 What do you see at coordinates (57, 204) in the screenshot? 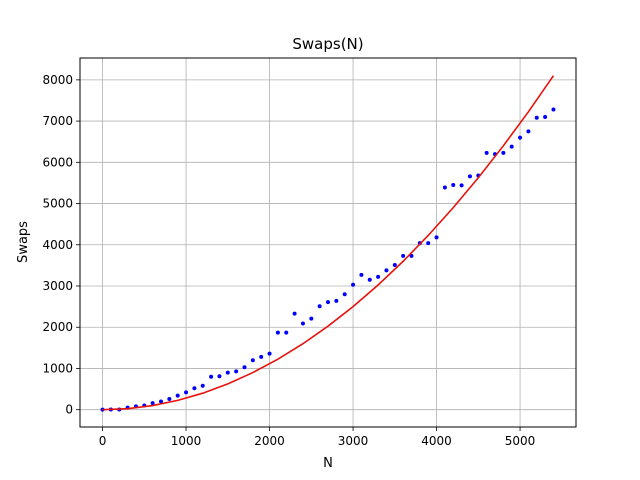
I see `y-tick-label: 5000` at bounding box center [57, 204].